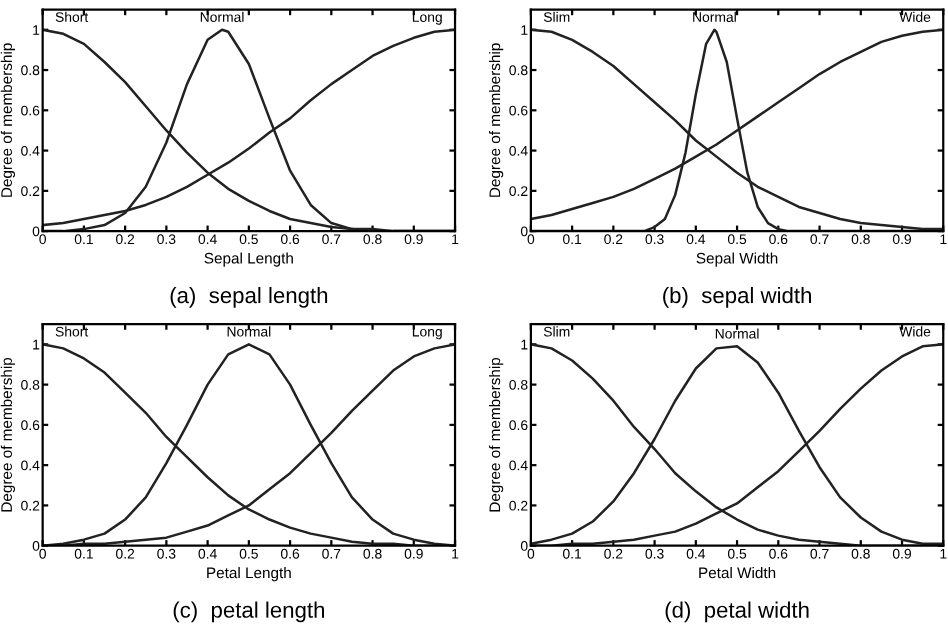 Image resolution: width=948 pixels, height=642 pixels. Describe the element at coordinates (737, 612) in the screenshot. I see `text: (d) petal width` at that location.